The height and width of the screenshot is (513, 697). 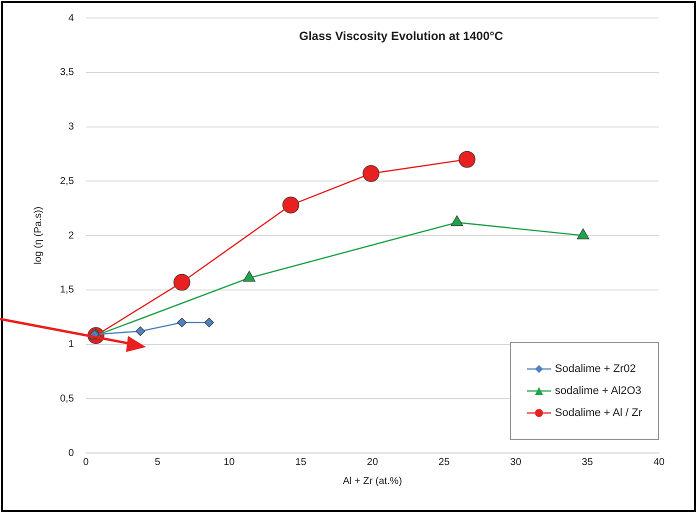 I want to click on x-tick-label: 35, so click(x=588, y=462).